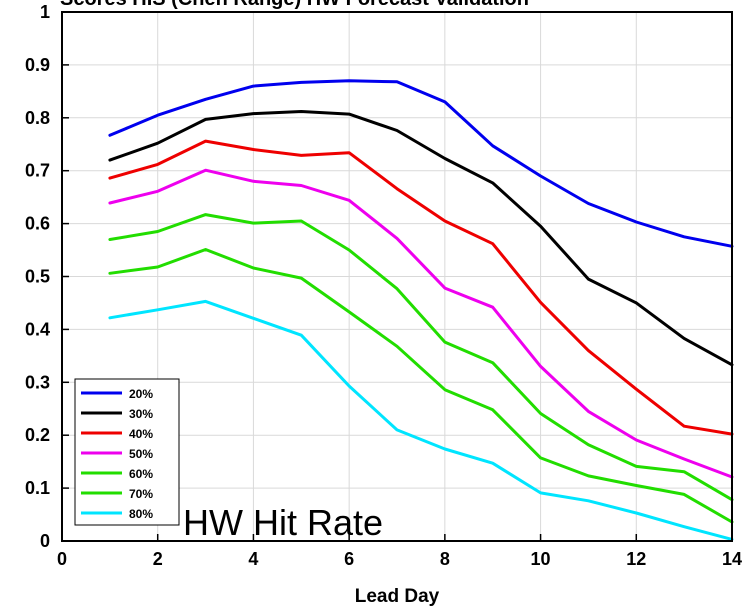  What do you see at coordinates (141, 454) in the screenshot?
I see `legend-label: 50%` at bounding box center [141, 454].